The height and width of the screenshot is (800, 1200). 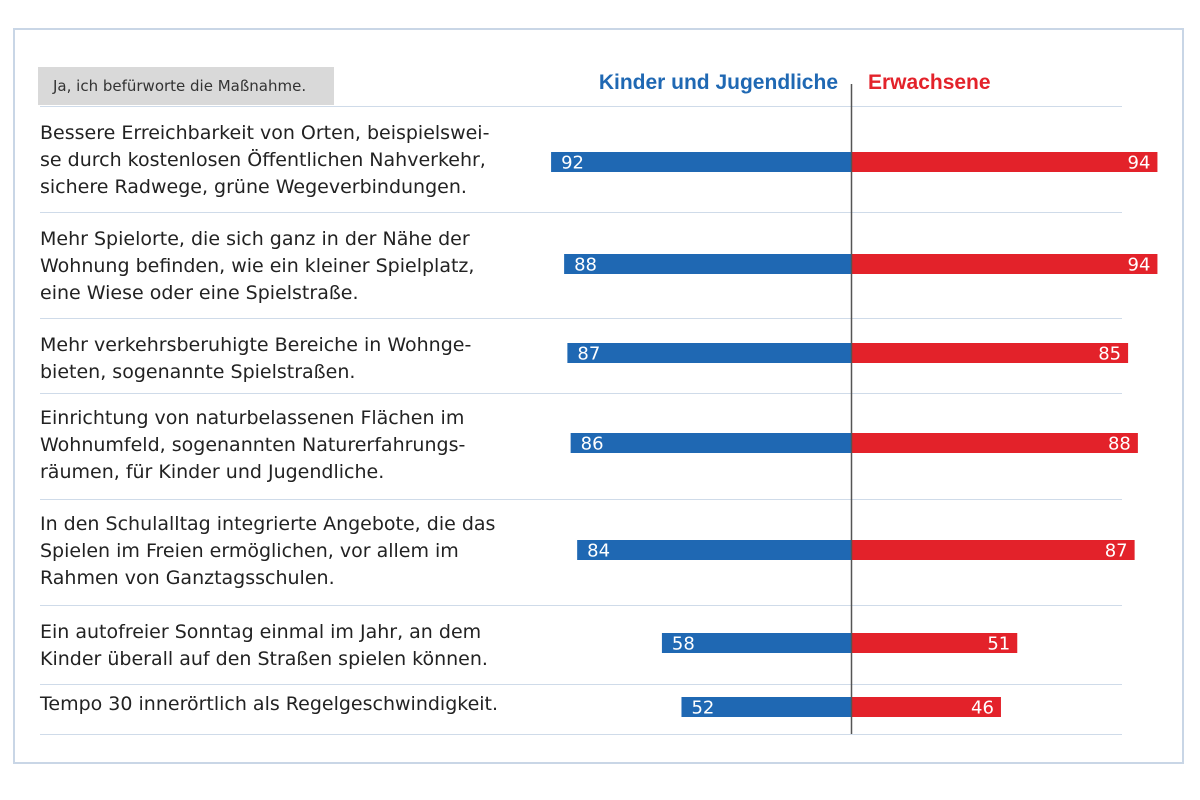 I want to click on label-kids: 87, so click(x=588, y=354).